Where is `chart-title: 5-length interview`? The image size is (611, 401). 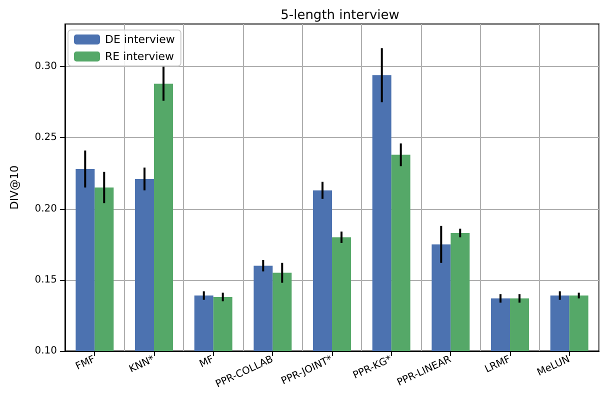
chart-title: 5-length interview is located at coordinates (340, 15).